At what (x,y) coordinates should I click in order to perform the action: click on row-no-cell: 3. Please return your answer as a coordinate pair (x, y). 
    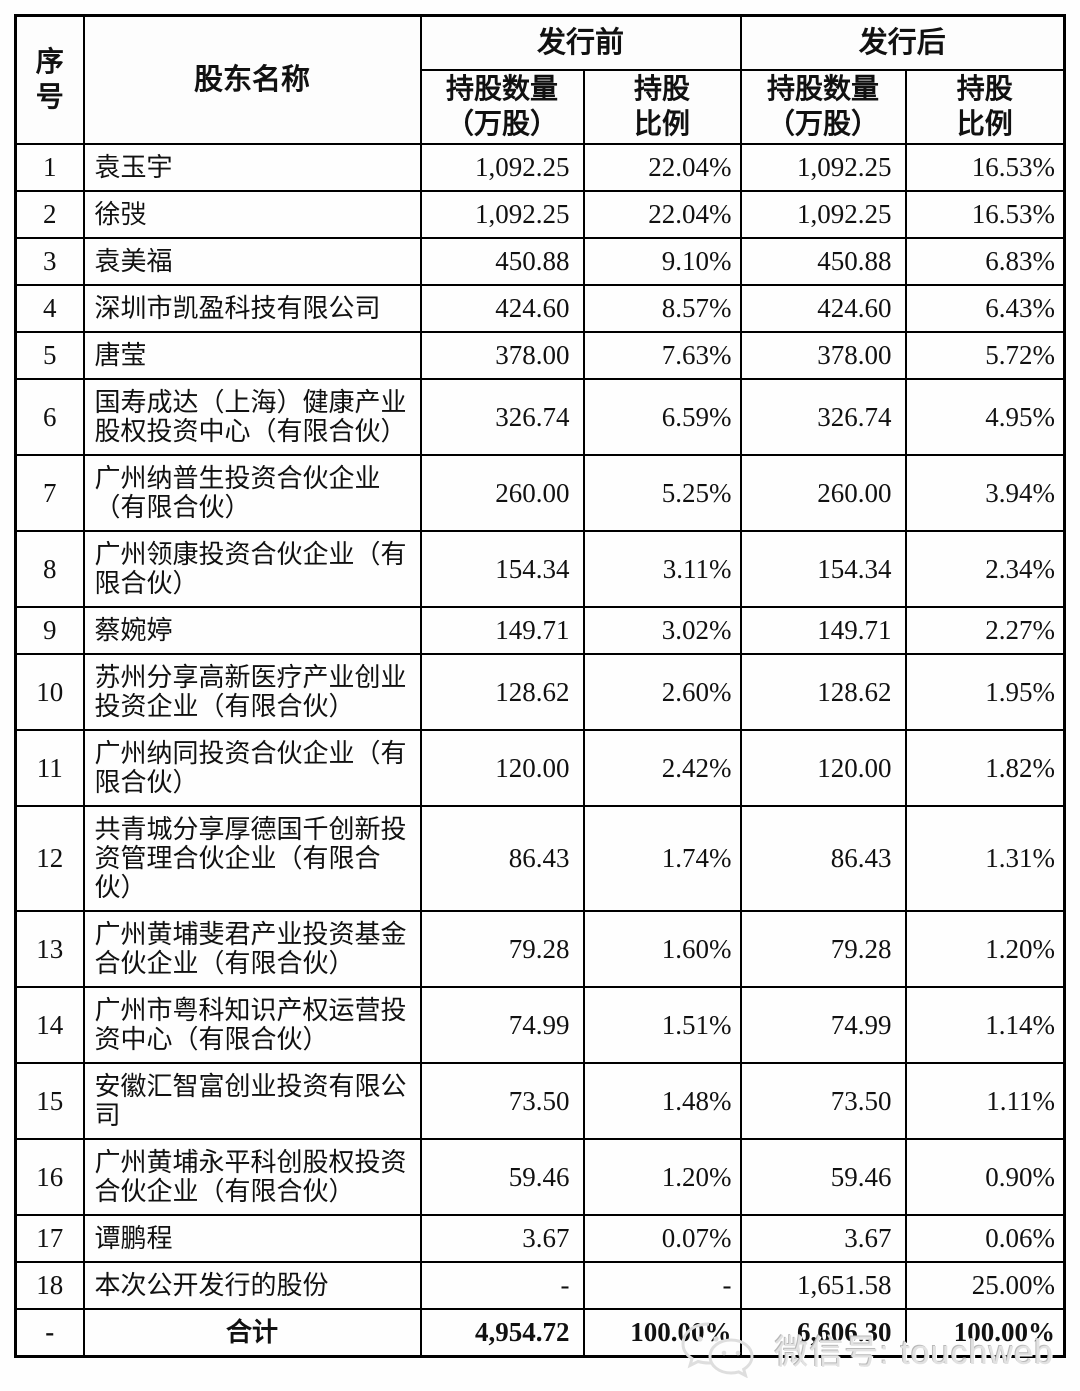
    Looking at the image, I should click on (49, 261).